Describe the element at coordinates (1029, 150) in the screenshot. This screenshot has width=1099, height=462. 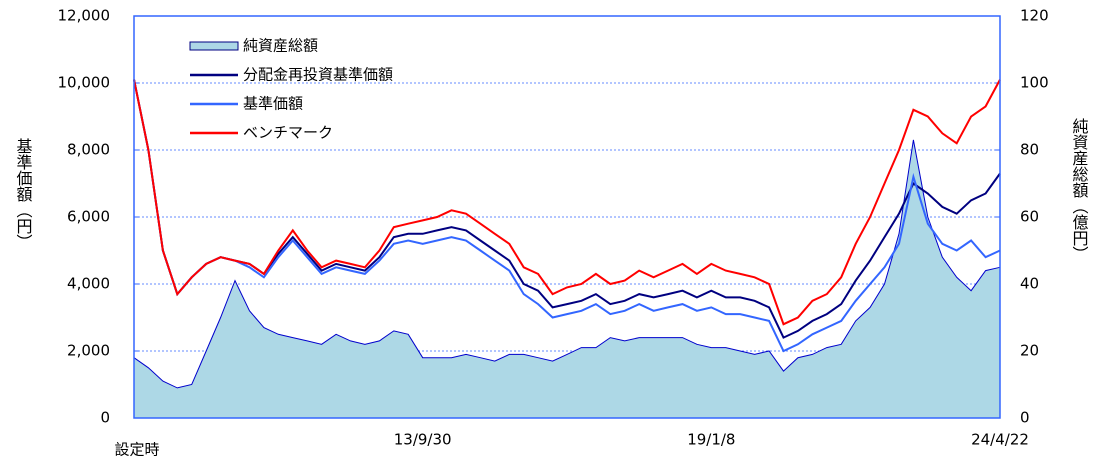
I see `y2-tick-label: 80` at that location.